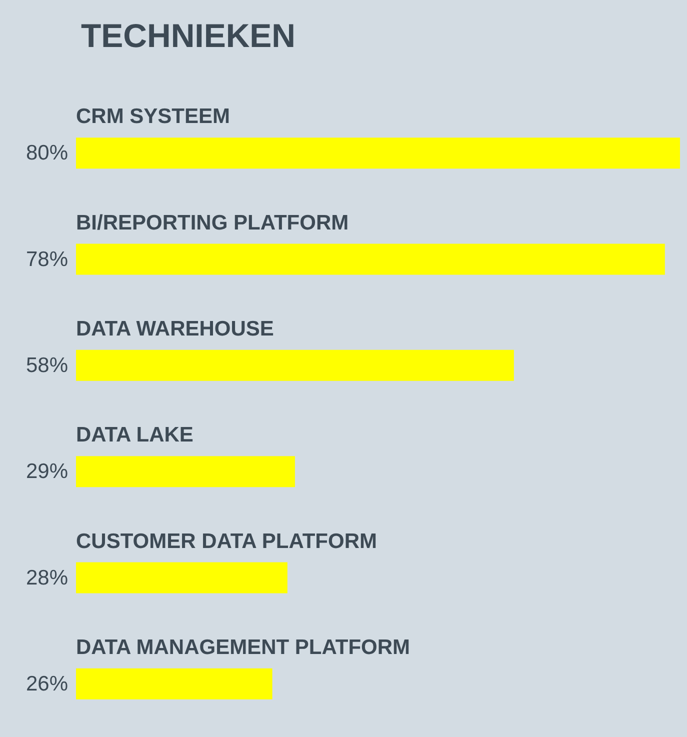  I want to click on y-tick-label: CRM SYSTEEM, so click(153, 116).